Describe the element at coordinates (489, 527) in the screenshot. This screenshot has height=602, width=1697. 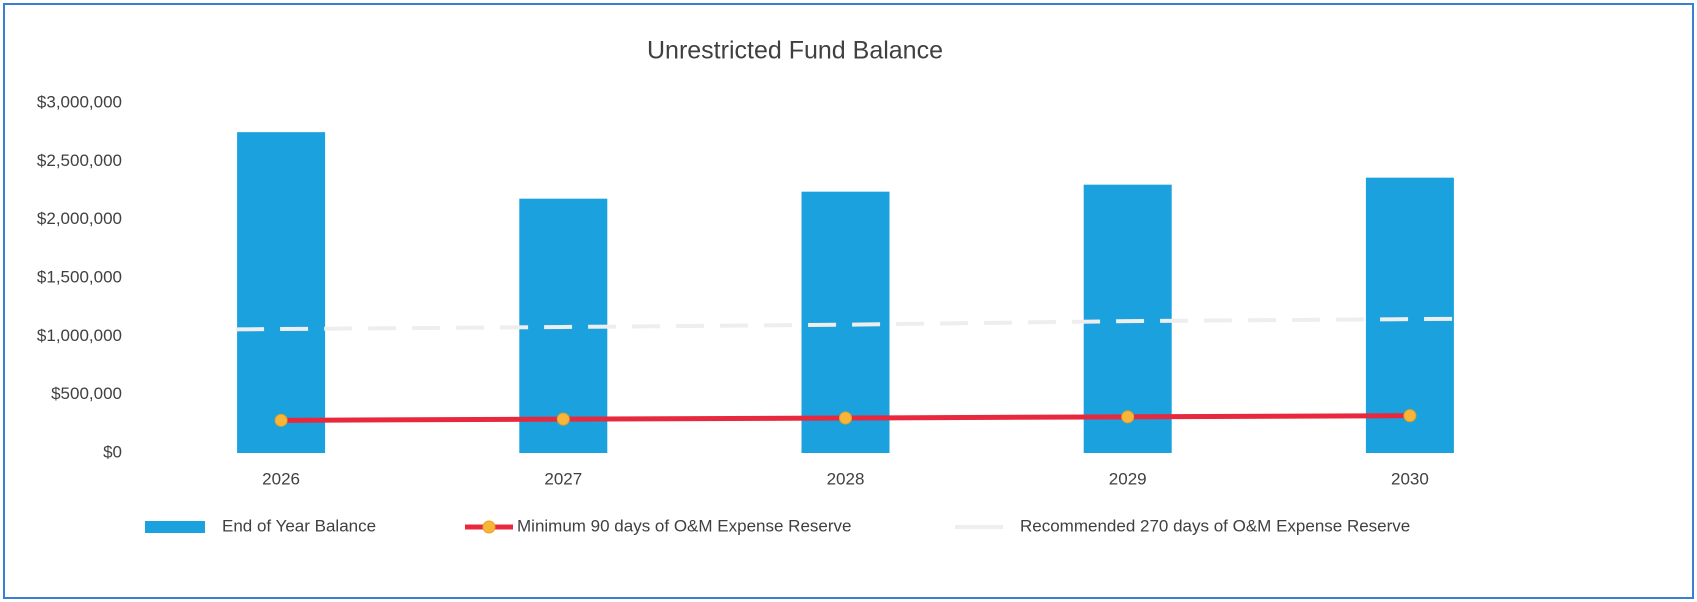
I see `legend-marker` at that location.